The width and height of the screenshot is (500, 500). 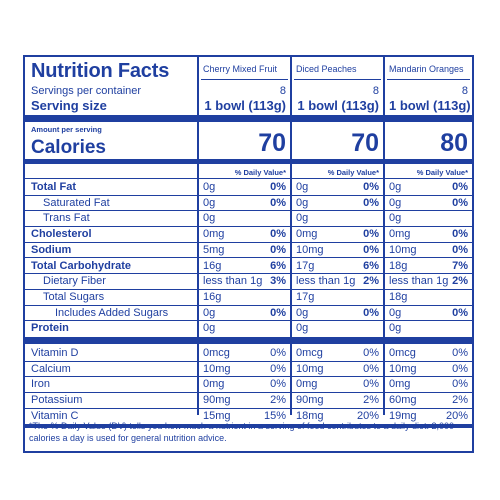 What do you see at coordinates (86, 91) in the screenshot?
I see `servings-label: Servings per container` at bounding box center [86, 91].